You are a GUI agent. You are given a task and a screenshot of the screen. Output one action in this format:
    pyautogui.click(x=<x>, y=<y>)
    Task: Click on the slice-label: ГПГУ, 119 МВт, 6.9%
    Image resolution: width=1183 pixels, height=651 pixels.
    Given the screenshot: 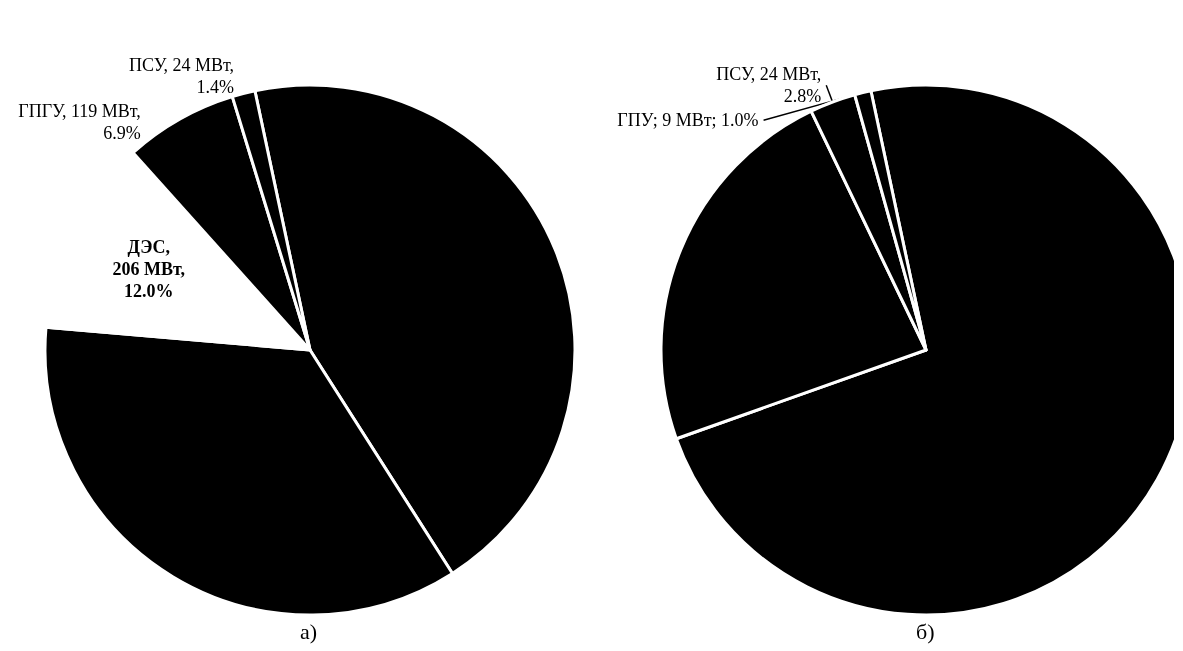 What is the action you would take?
    pyautogui.click(x=79, y=122)
    